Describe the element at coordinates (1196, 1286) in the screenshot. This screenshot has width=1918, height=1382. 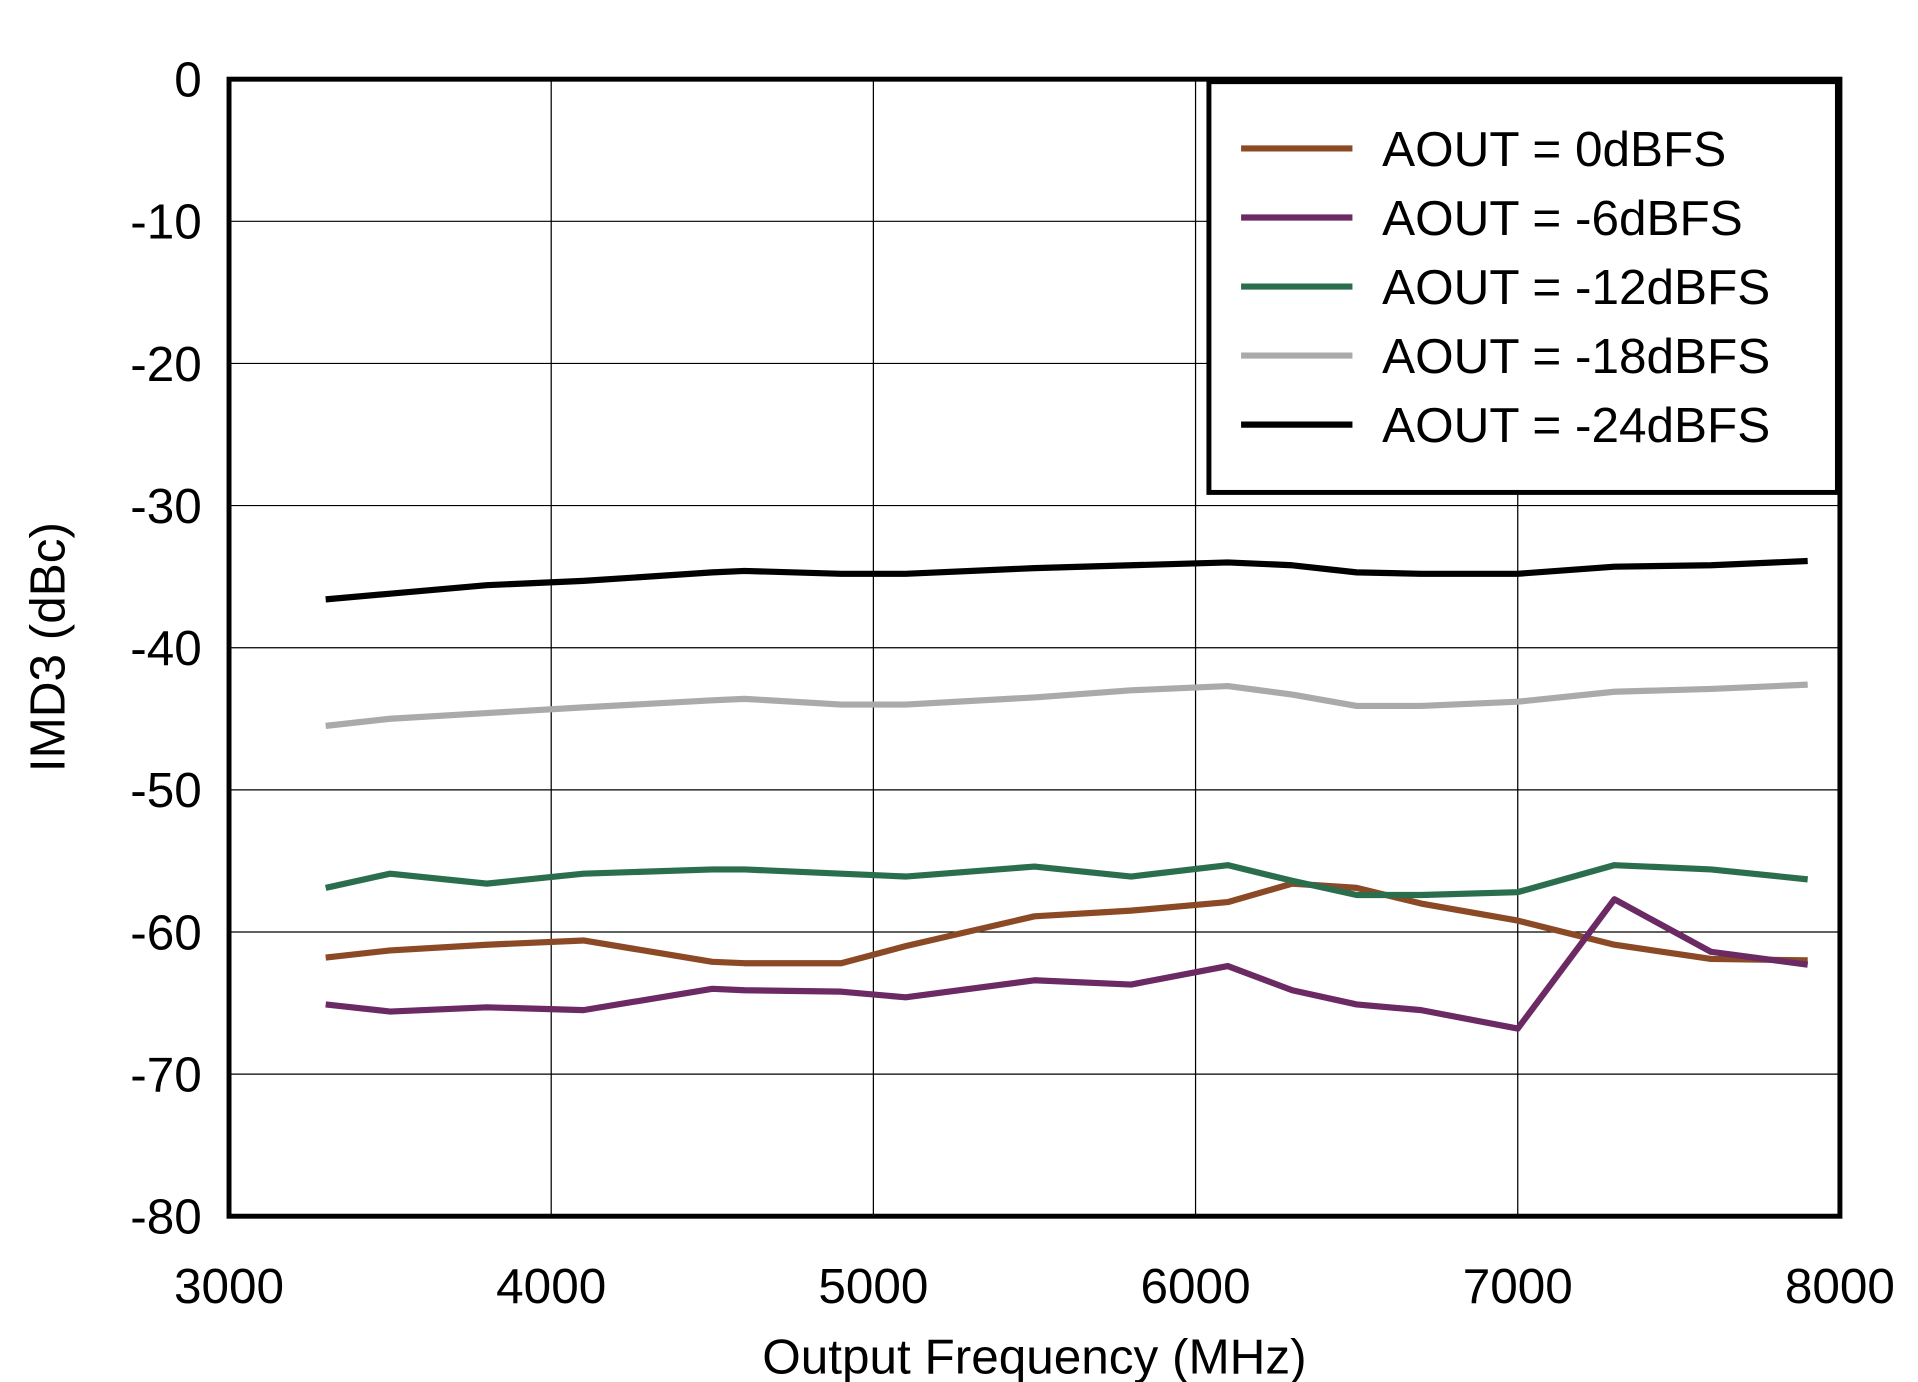
I see `x-tick-label: 6000` at that location.